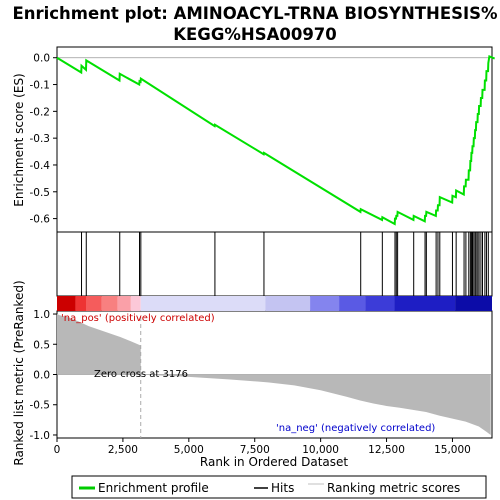 This screenshot has height=500, width=500. What do you see at coordinates (255, 34) in the screenshot?
I see `chart-title-line2: KEGG%HSA00970` at bounding box center [255, 34].